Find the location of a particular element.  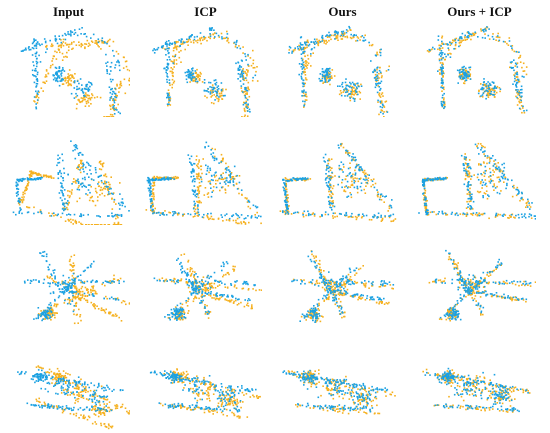

point-cloud-scene-3-icp is located at coordinates (202, 289).